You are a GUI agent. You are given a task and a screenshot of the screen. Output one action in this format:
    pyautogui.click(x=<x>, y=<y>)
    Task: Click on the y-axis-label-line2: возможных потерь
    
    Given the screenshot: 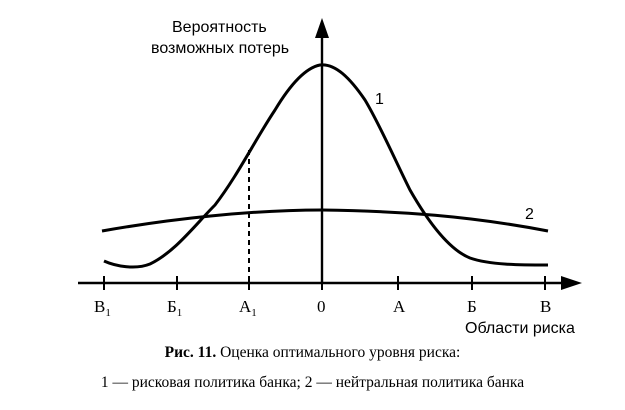 What is the action you would take?
    pyautogui.click(x=220, y=48)
    